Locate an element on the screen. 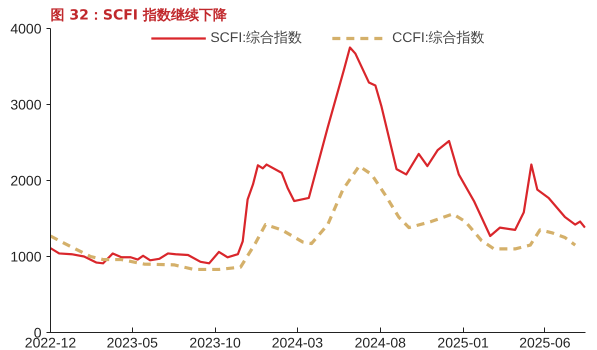 This screenshot has height=350, width=597. chart-title: 图 32：SCFI 指数继续下降 is located at coordinates (139, 16).